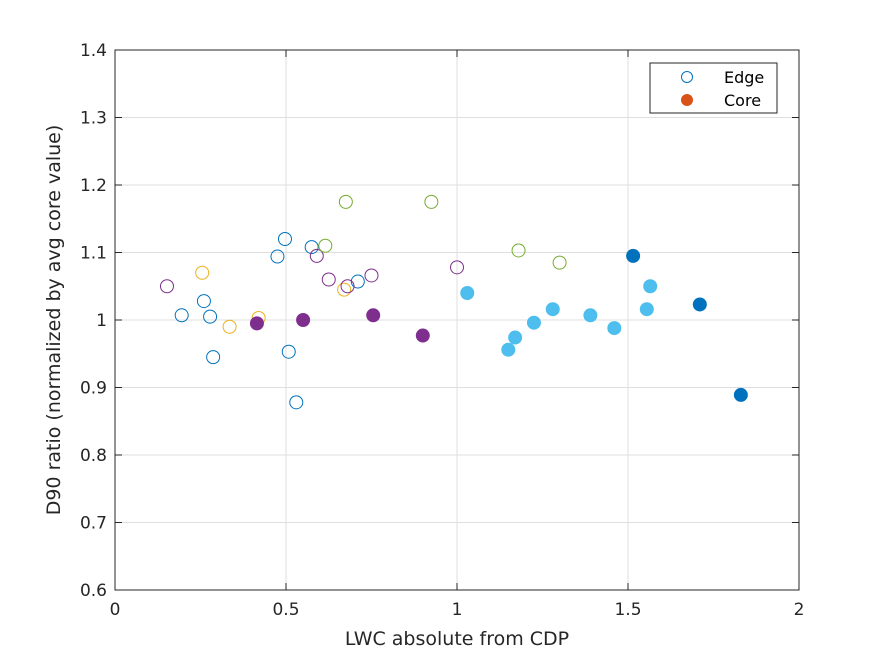 The height and width of the screenshot is (663, 884). What do you see at coordinates (93, 321) in the screenshot?
I see `y-tick-labels: 0.6 0.7 0.8 0.9 1 1.1 1.2 1.3 1.4` at bounding box center [93, 321].